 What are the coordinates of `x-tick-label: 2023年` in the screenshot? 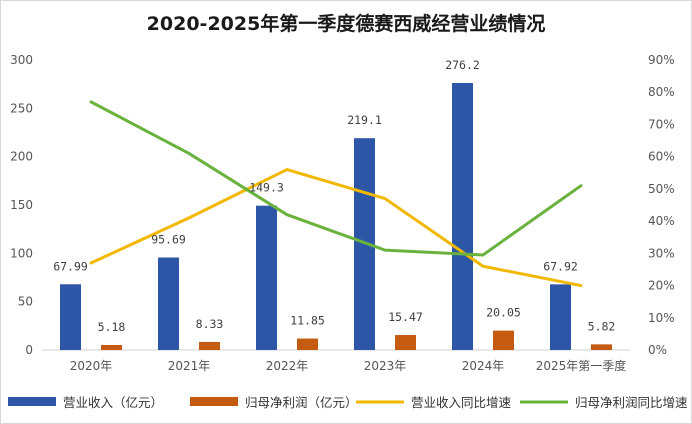 It's located at (385, 366).